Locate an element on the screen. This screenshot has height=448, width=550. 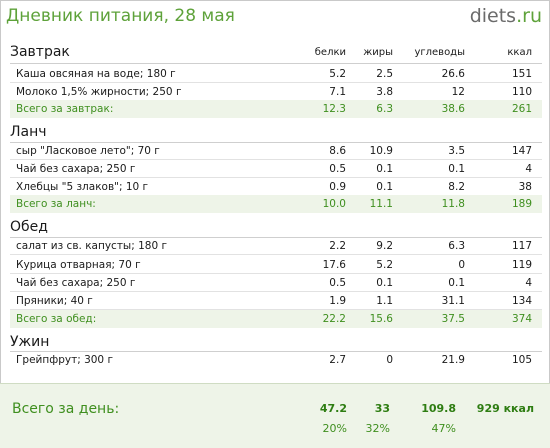
day-fat-total: 33 is located at coordinates (382, 408).